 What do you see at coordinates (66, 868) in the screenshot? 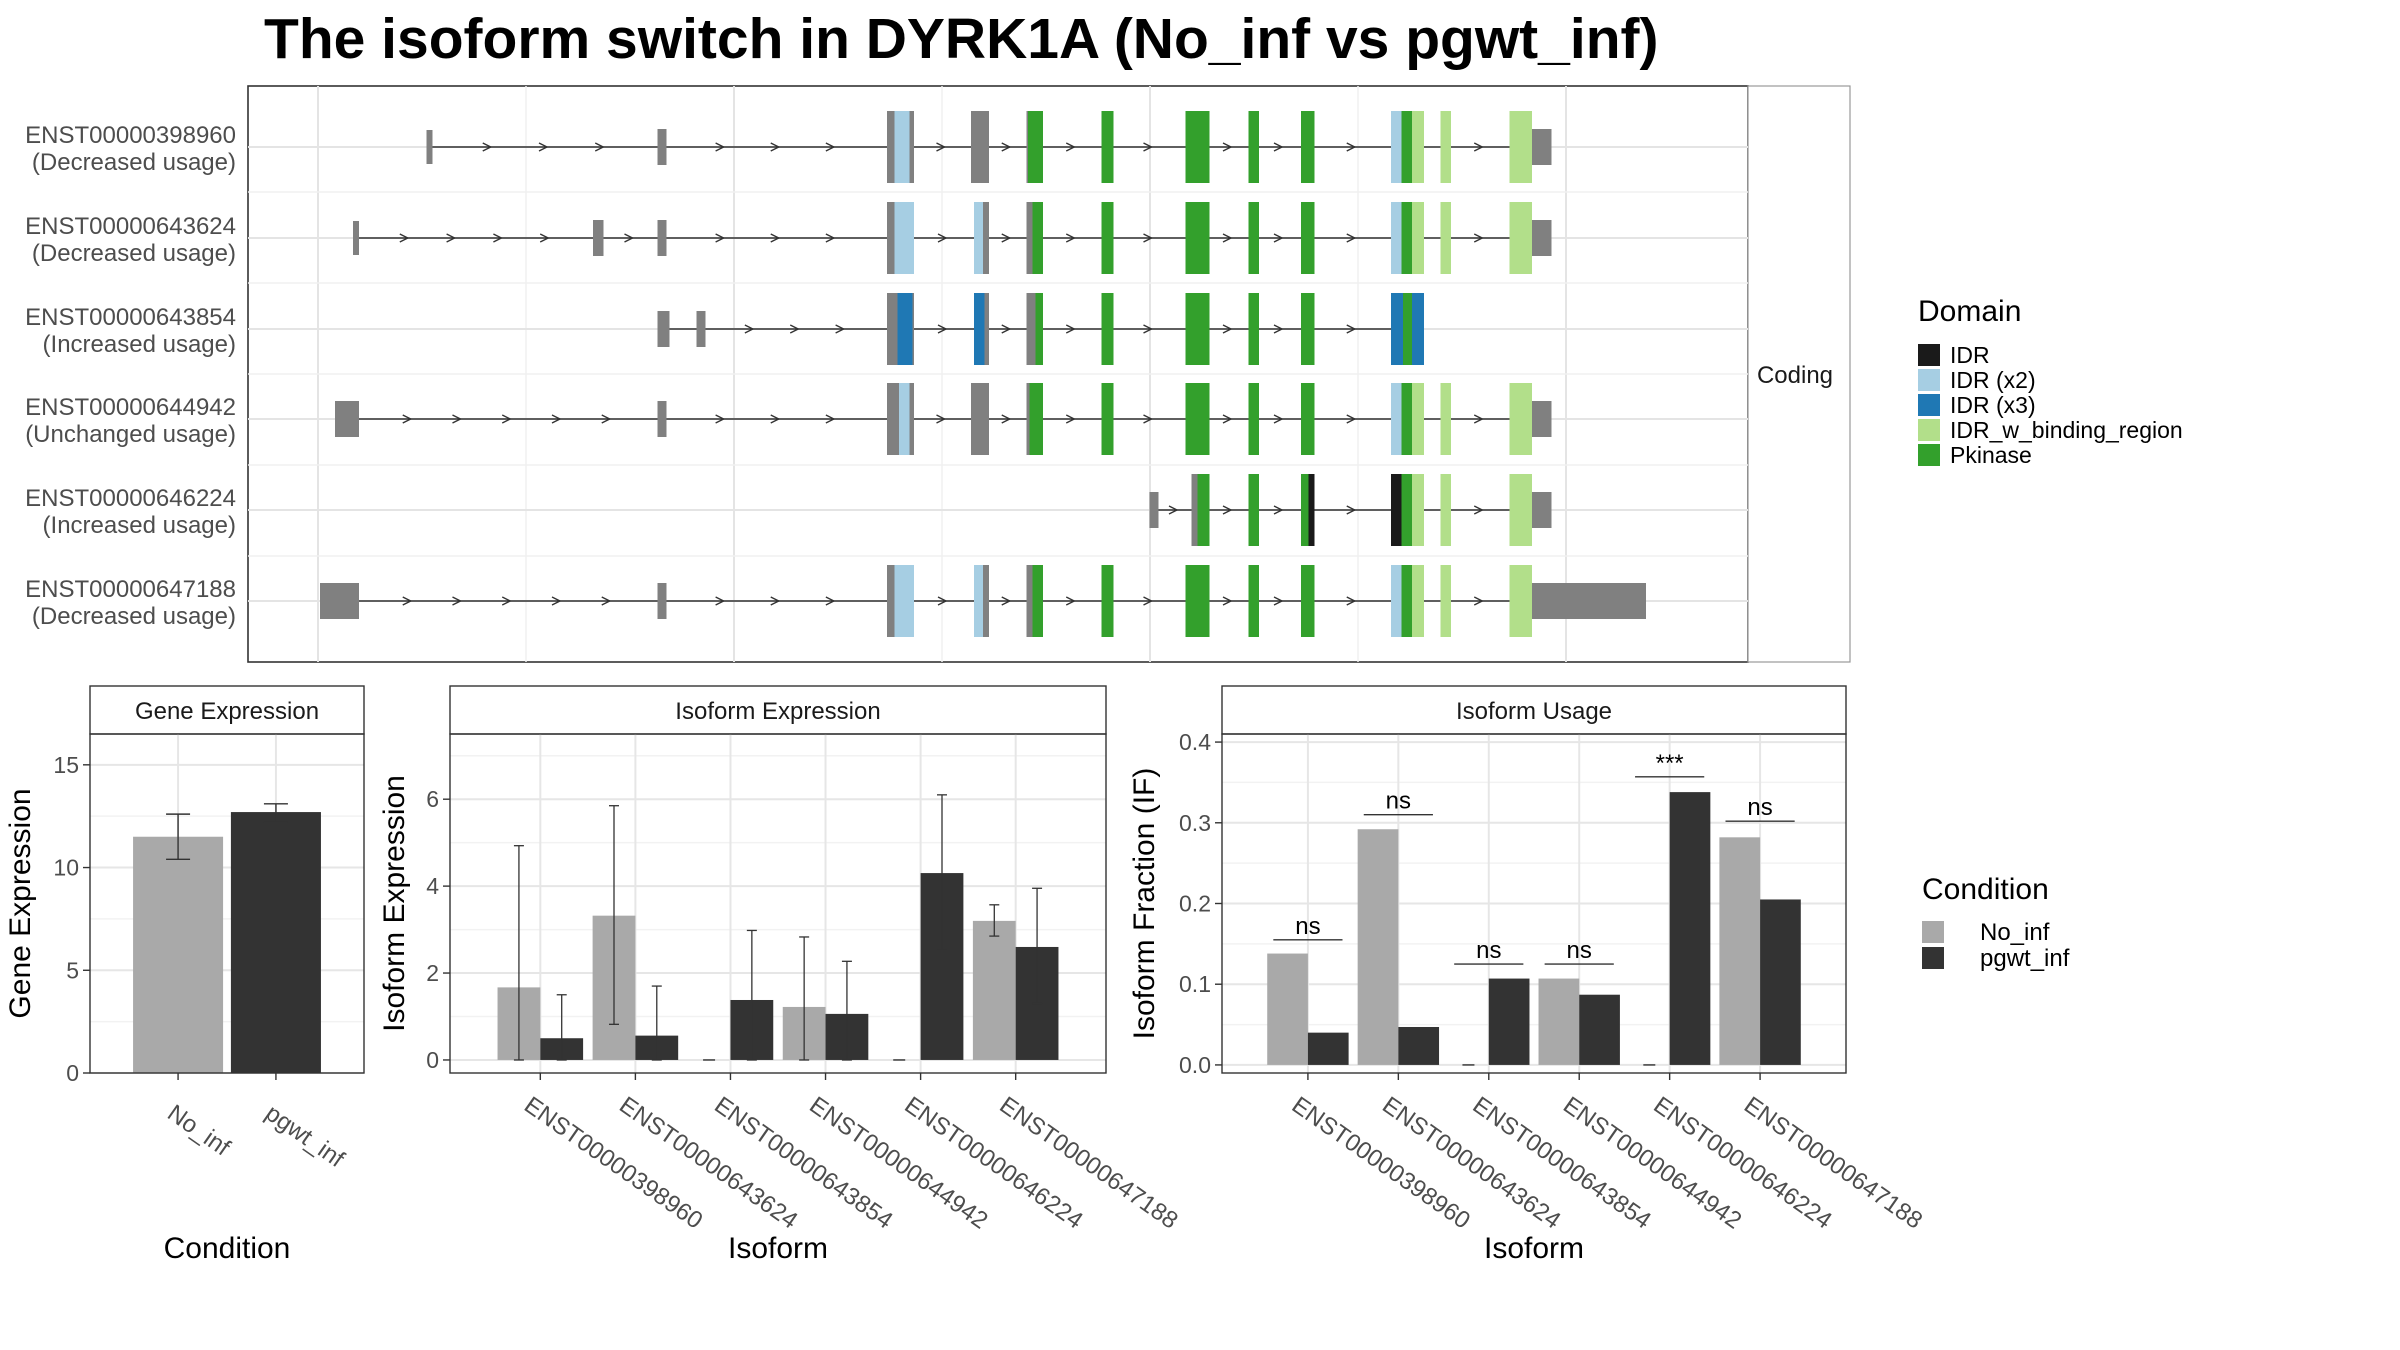
I see `y-tick-label: 10` at bounding box center [66, 868].